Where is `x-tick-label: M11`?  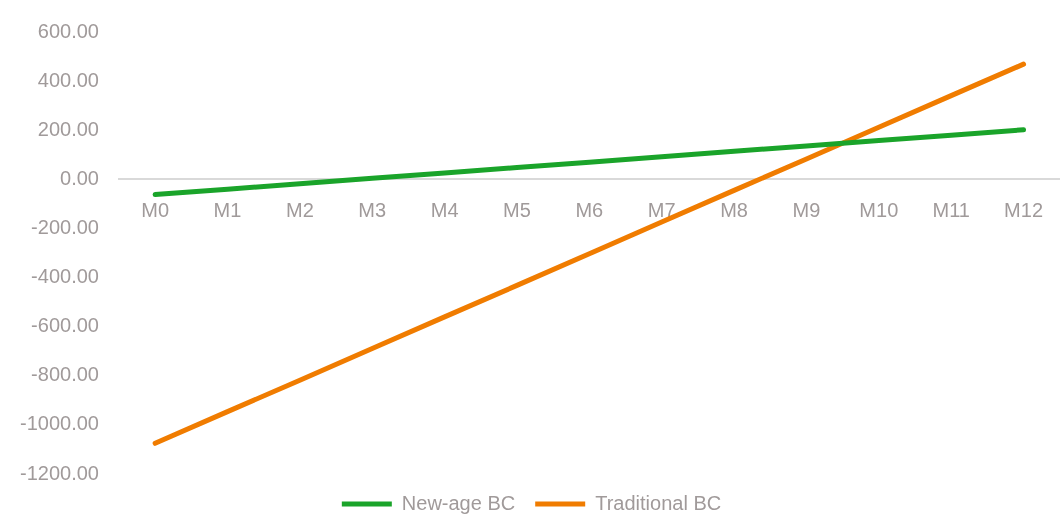
x-tick-label: M11 is located at coordinates (951, 209).